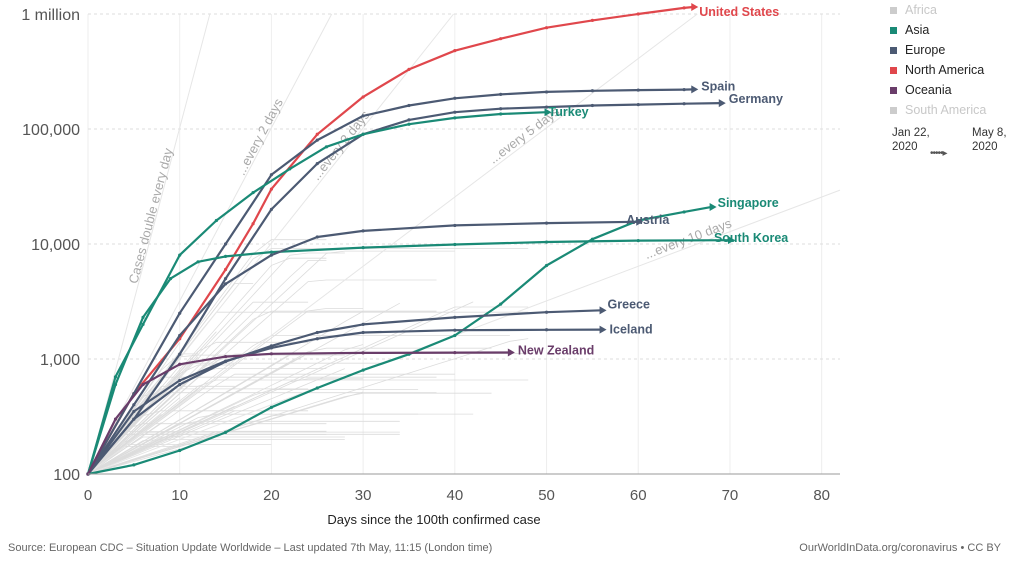 The height and width of the screenshot is (565, 1009). Describe the element at coordinates (271, 495) in the screenshot. I see `x-tick-label: 20` at that location.